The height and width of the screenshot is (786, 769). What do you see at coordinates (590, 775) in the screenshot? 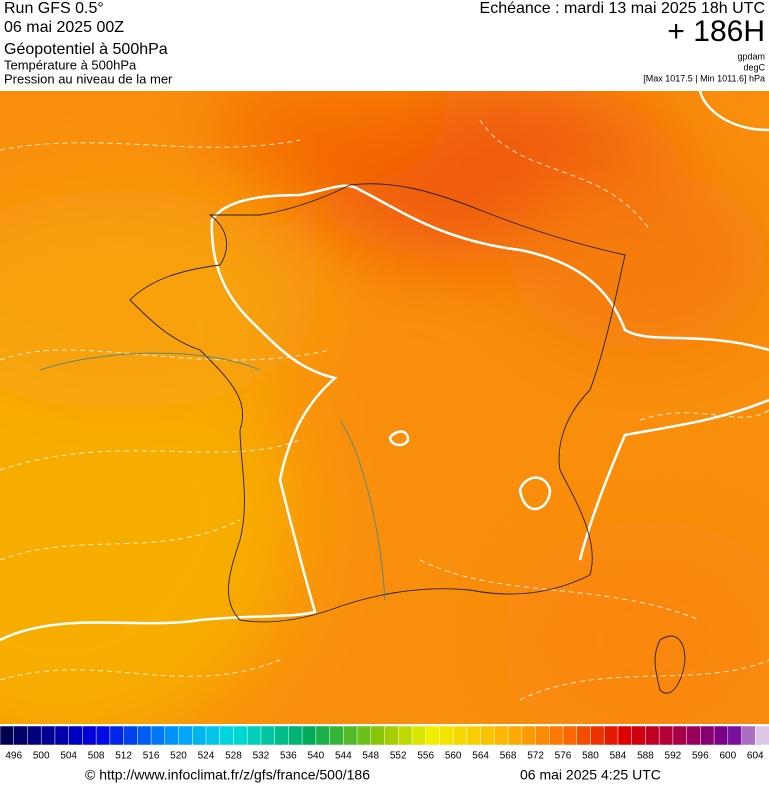
I see `generated-time: 06 mai 2025 4:25 UTC` at bounding box center [590, 775].